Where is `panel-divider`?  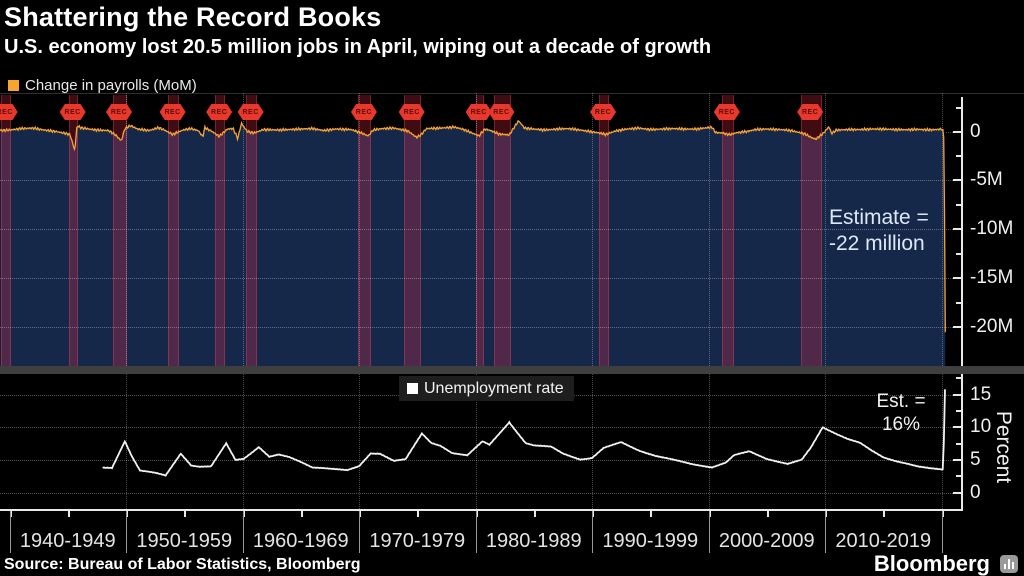
panel-divider is located at coordinates (512, 370).